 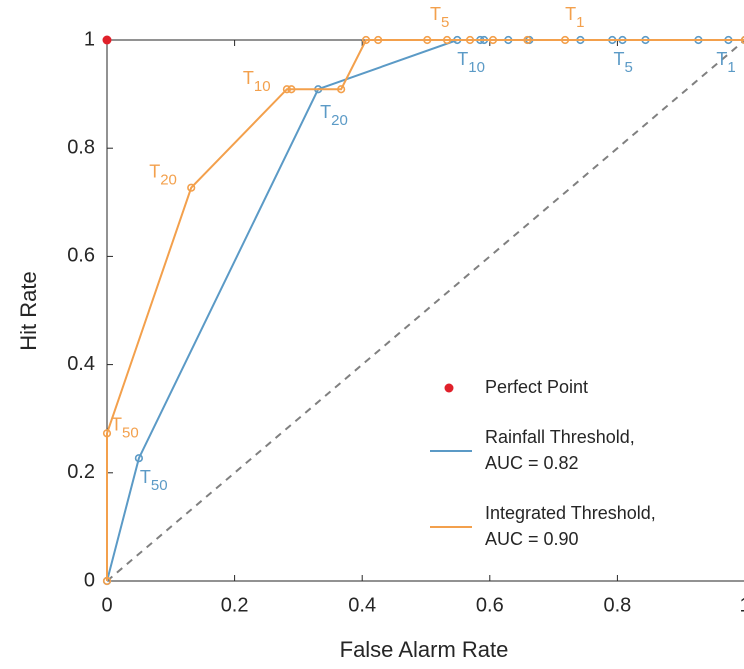 I want to click on legend-label: Rainfall Threshold,, so click(x=560, y=437).